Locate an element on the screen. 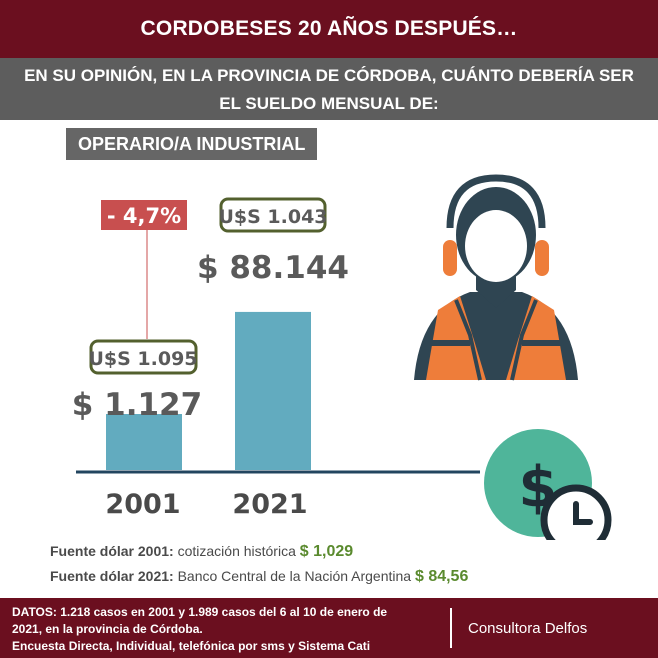 The image size is (658, 658). category-label-2001: 2001 is located at coordinates (142, 504).